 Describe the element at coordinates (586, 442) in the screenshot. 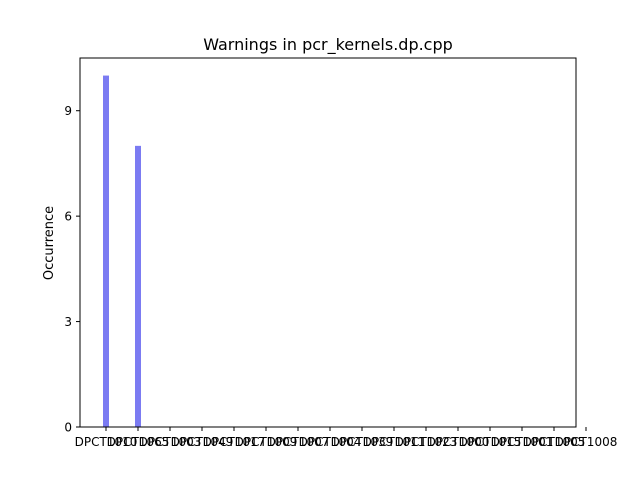

I see `x-tick-label: DPCT1008` at that location.